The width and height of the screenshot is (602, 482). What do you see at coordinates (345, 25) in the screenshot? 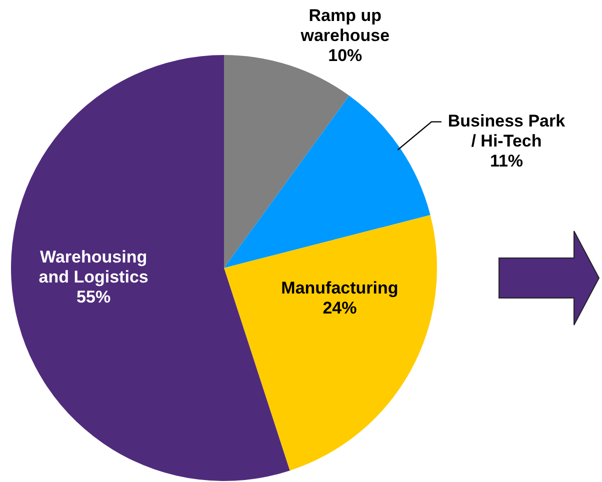
I see `slice-label: Ramp up warehouse` at bounding box center [345, 25].